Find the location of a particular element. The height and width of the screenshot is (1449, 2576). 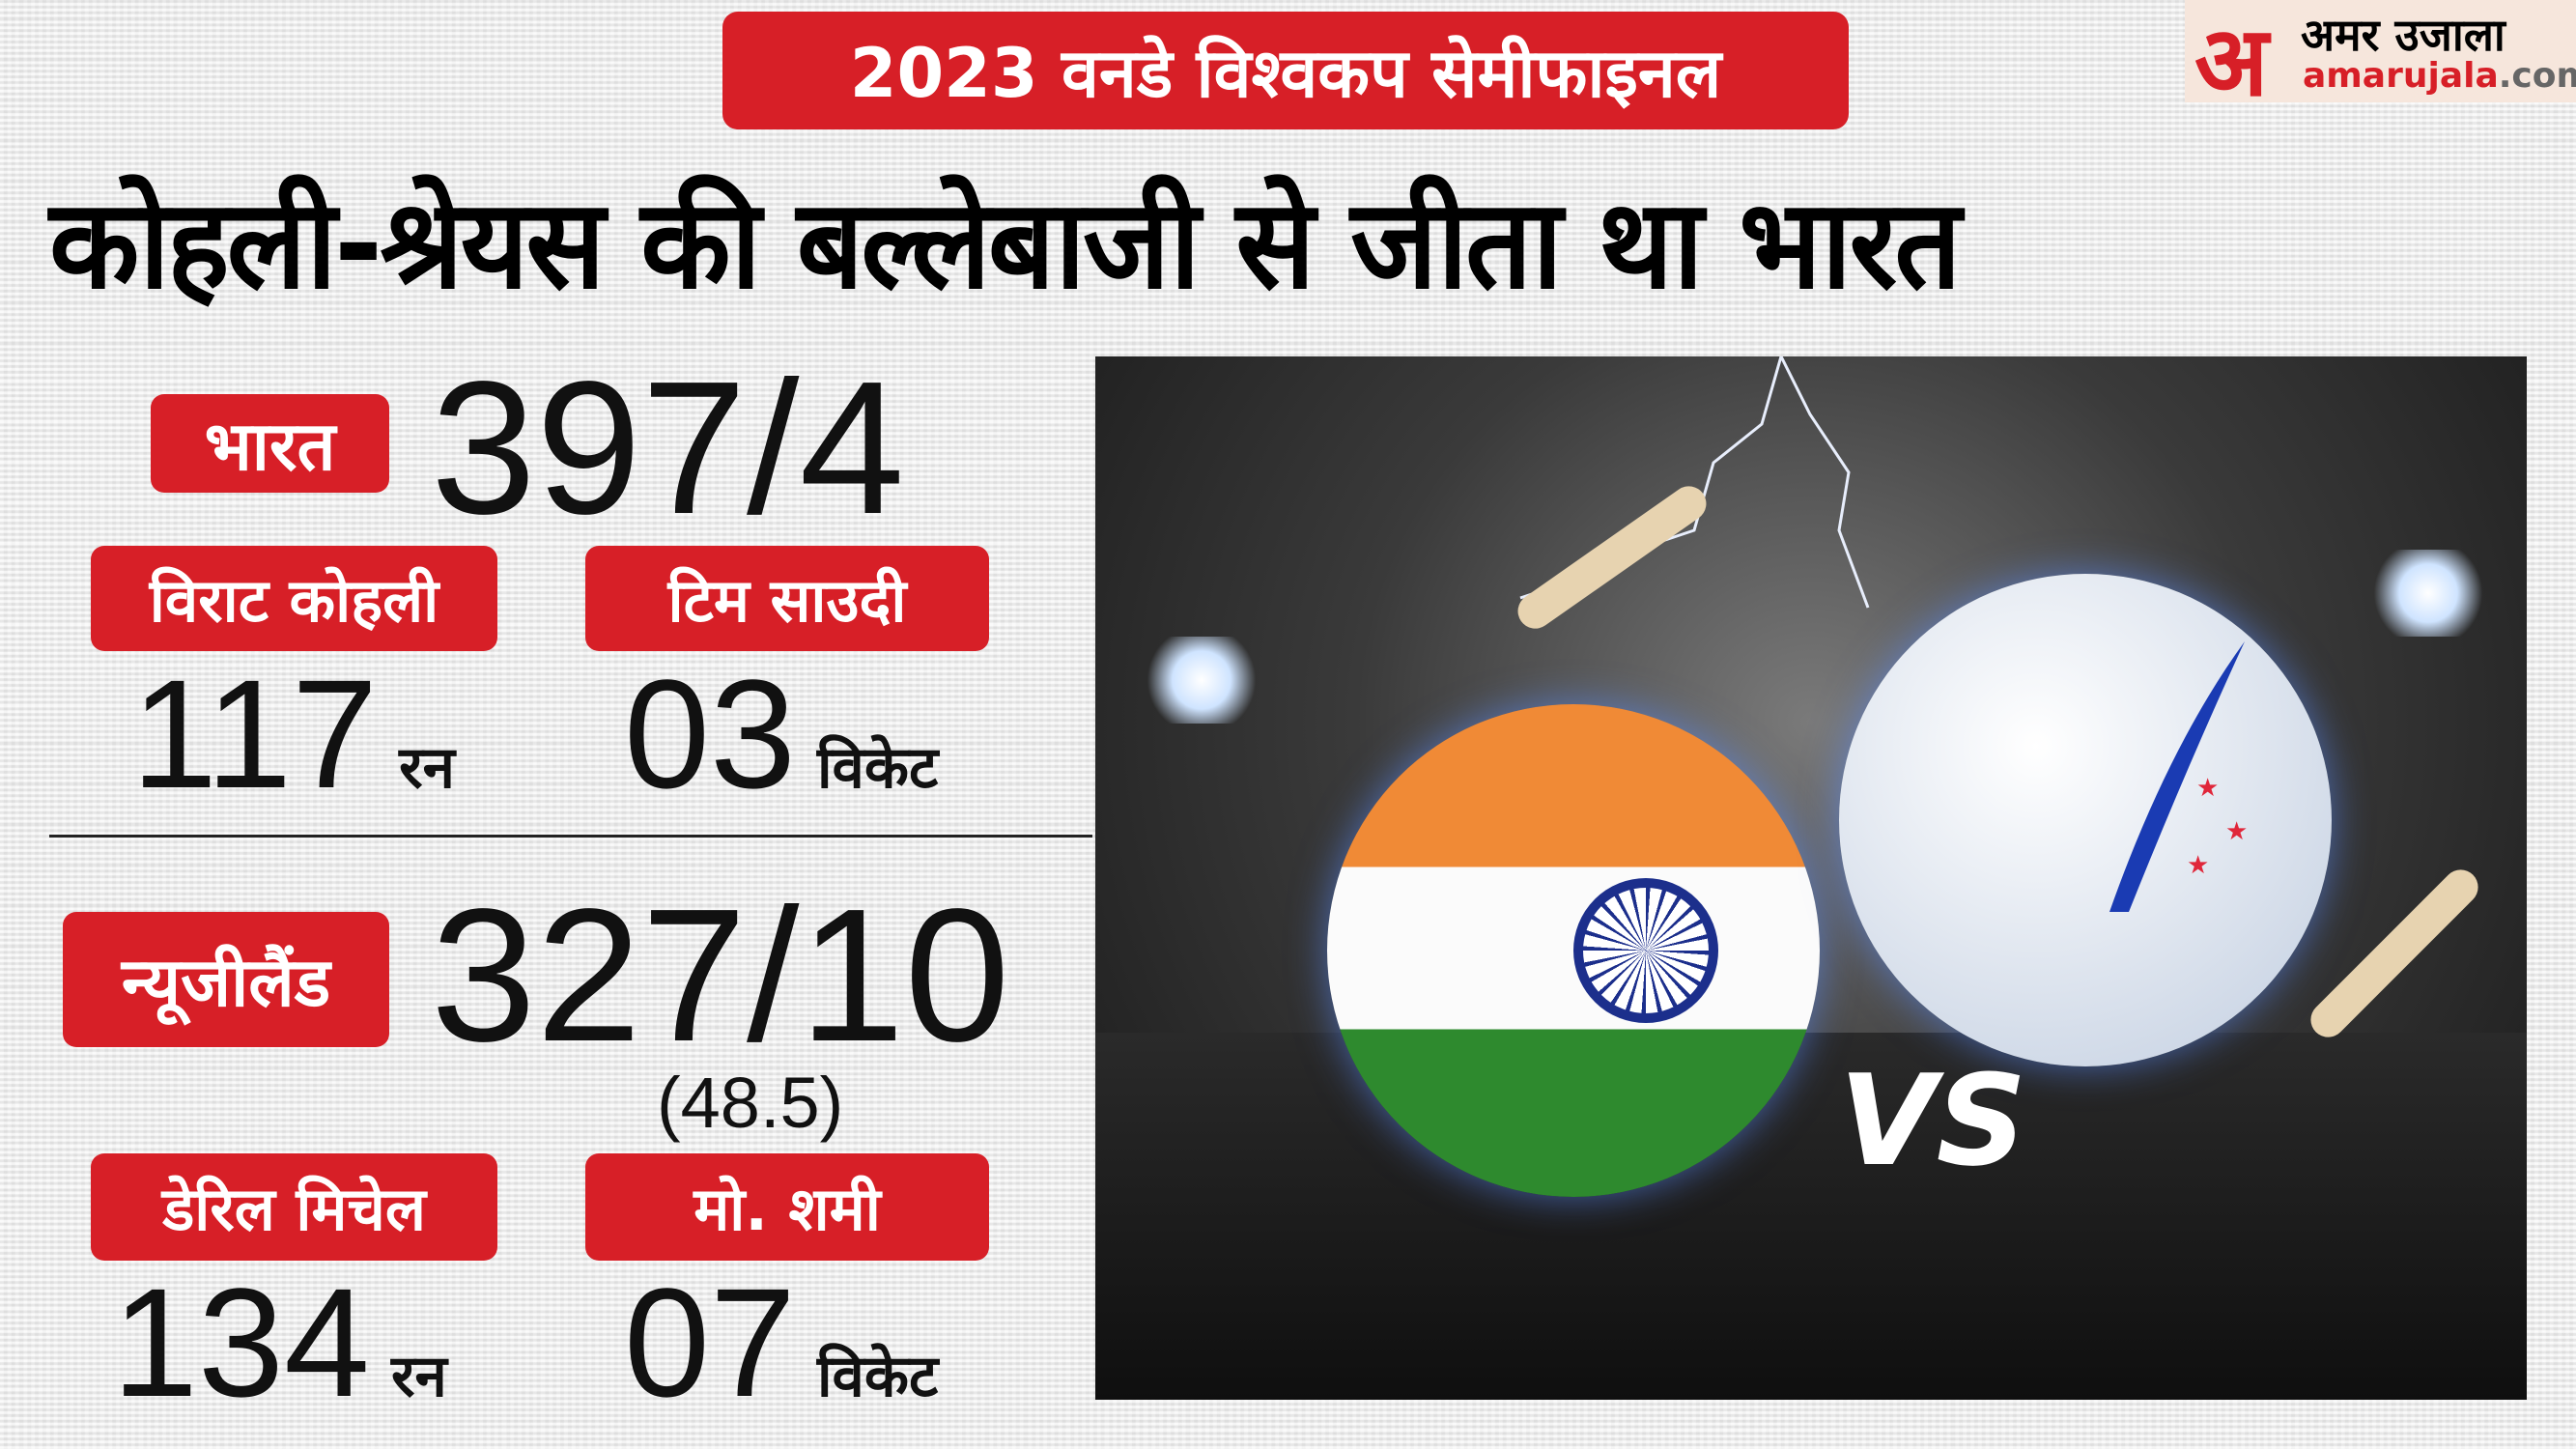

nz-batter-name: डेरिल मिचेल is located at coordinates (294, 1207).